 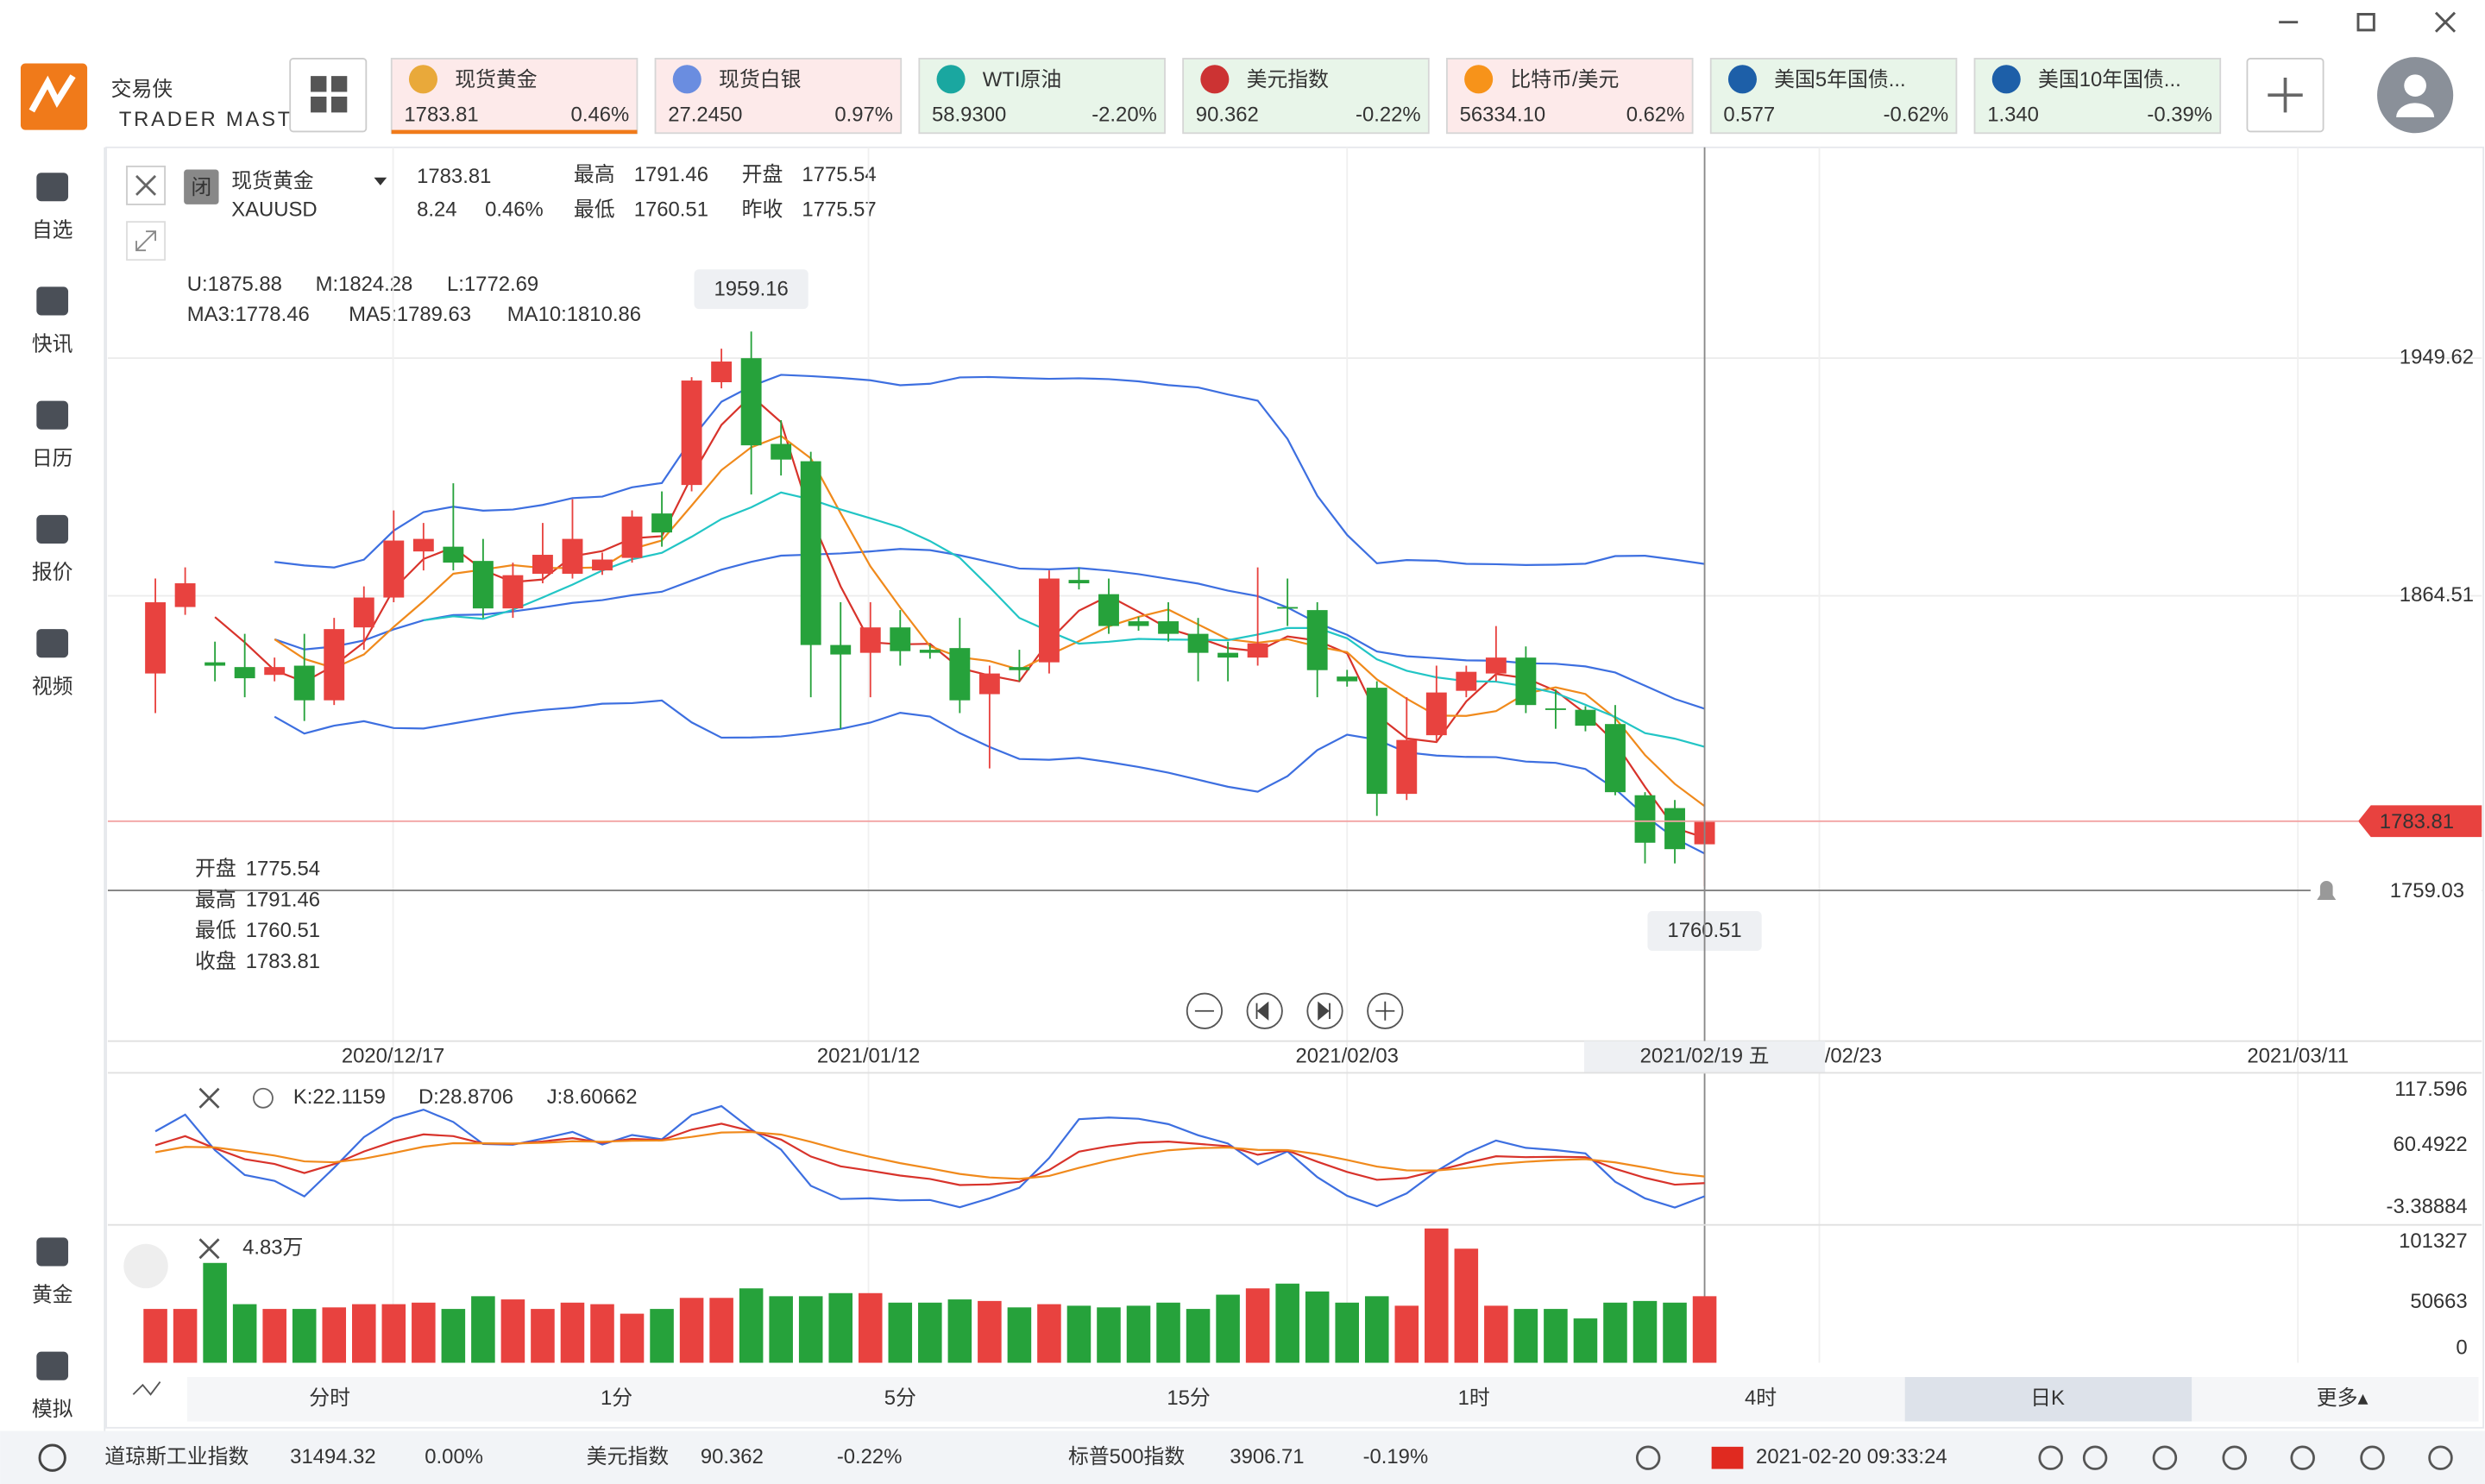 I want to click on boll-legend: M:1824.28, so click(x=364, y=284).